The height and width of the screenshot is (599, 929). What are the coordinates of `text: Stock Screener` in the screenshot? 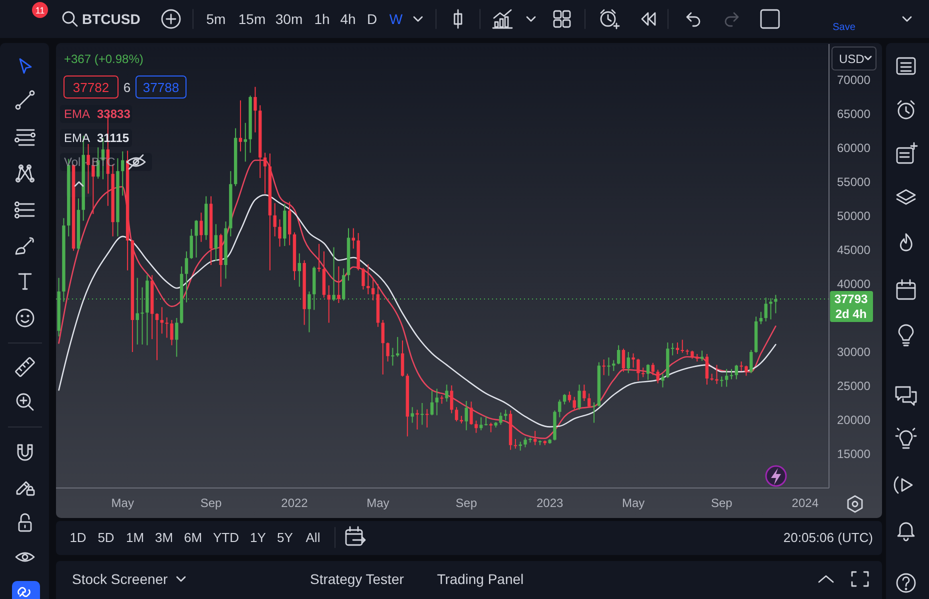 It's located at (120, 579).